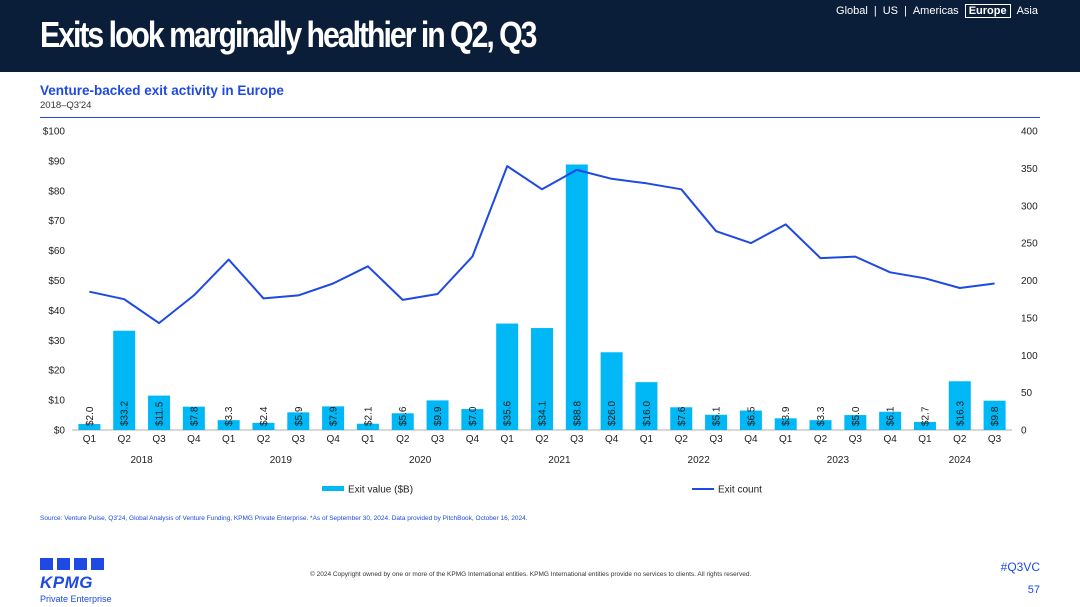 The height and width of the screenshot is (607, 1080). I want to click on bar-value-label: $7.9, so click(334, 416).